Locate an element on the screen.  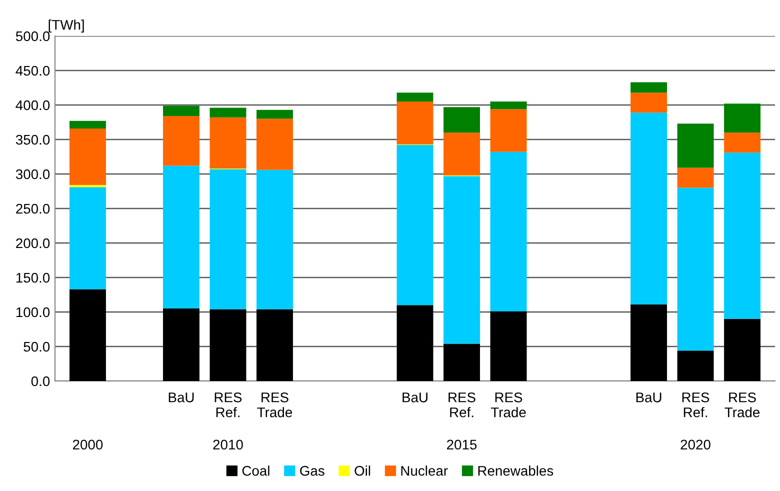
text: 2020 is located at coordinates (695, 445).